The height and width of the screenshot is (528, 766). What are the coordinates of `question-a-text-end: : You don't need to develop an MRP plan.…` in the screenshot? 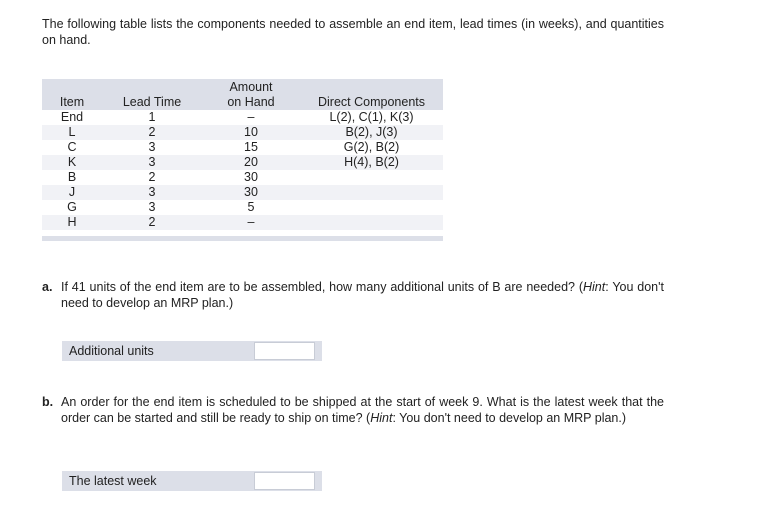 It's located at (362, 295).